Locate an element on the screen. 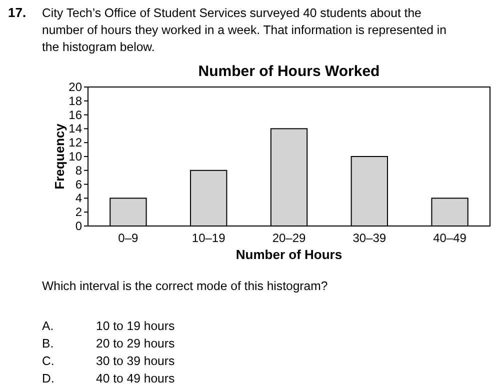 Image resolution: width=500 pixels, height=385 pixels. y-tick-label: 2 is located at coordinates (78, 212).